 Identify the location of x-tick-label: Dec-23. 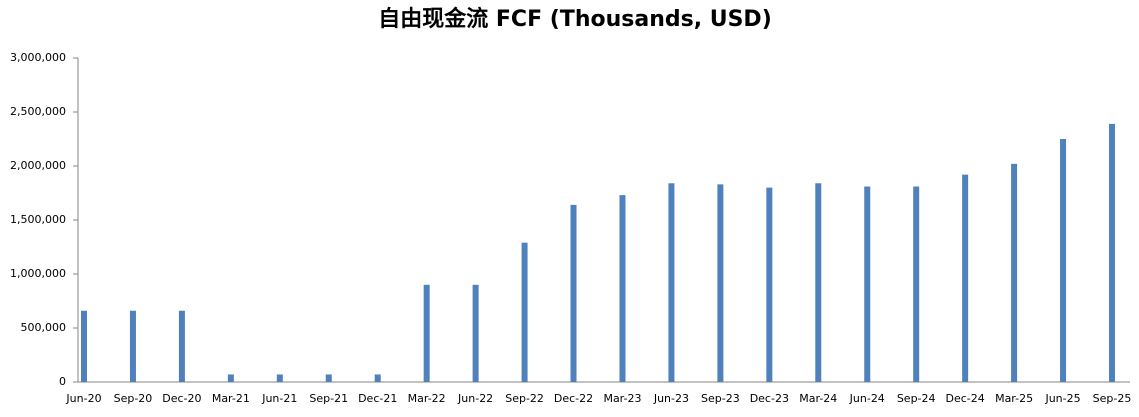
(769, 398).